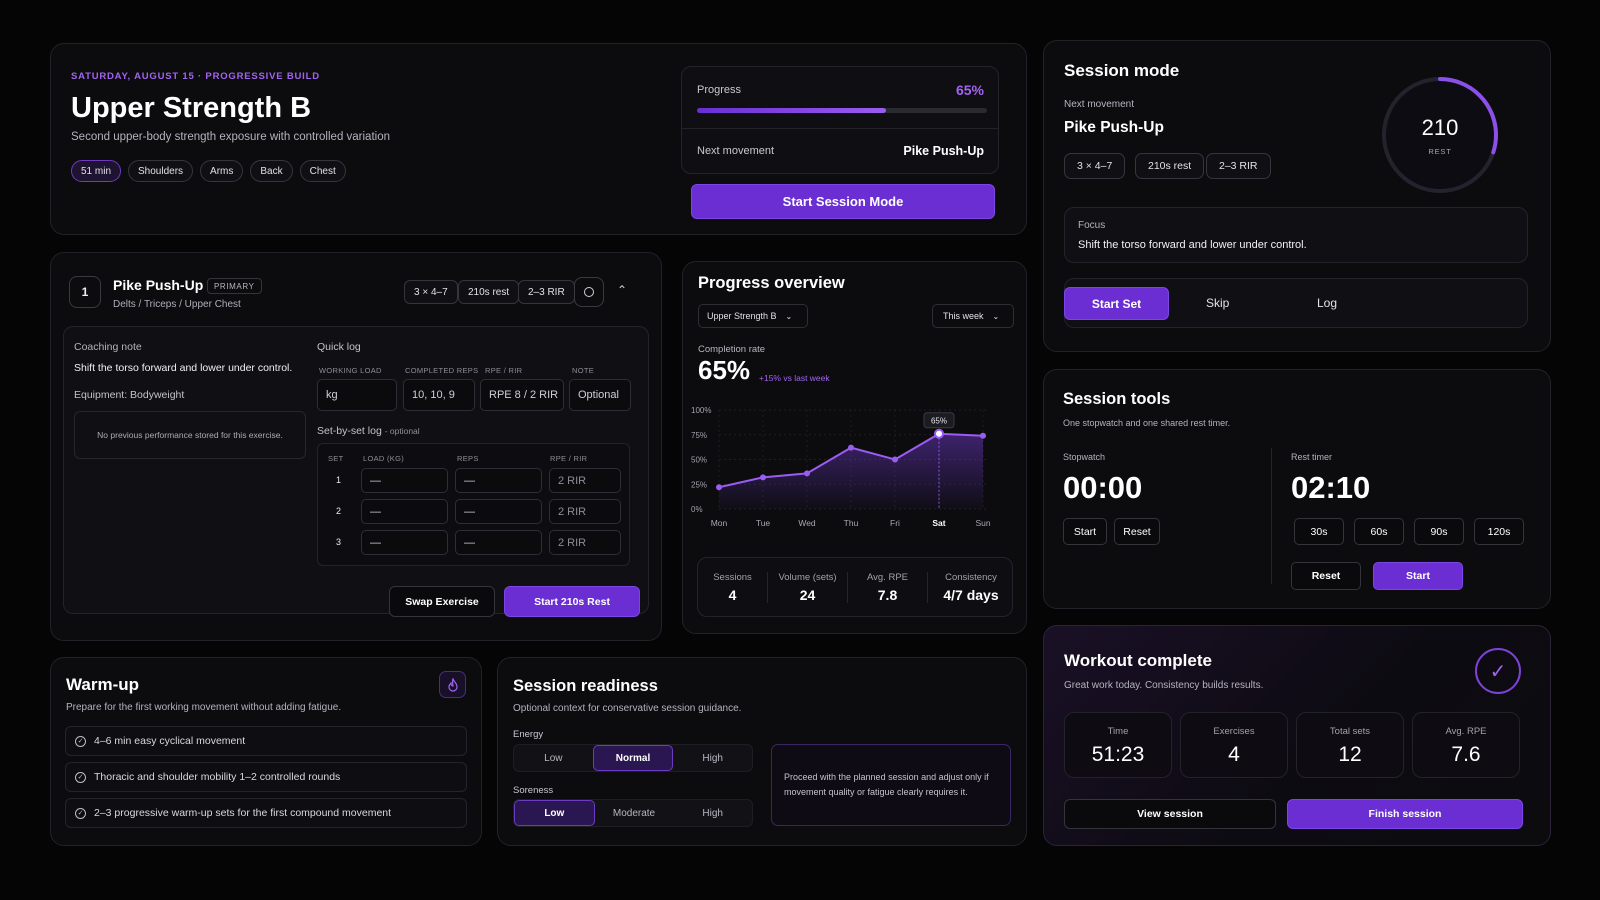  What do you see at coordinates (843, 201) in the screenshot?
I see `start-session-mode-button: Start Session Mode` at bounding box center [843, 201].